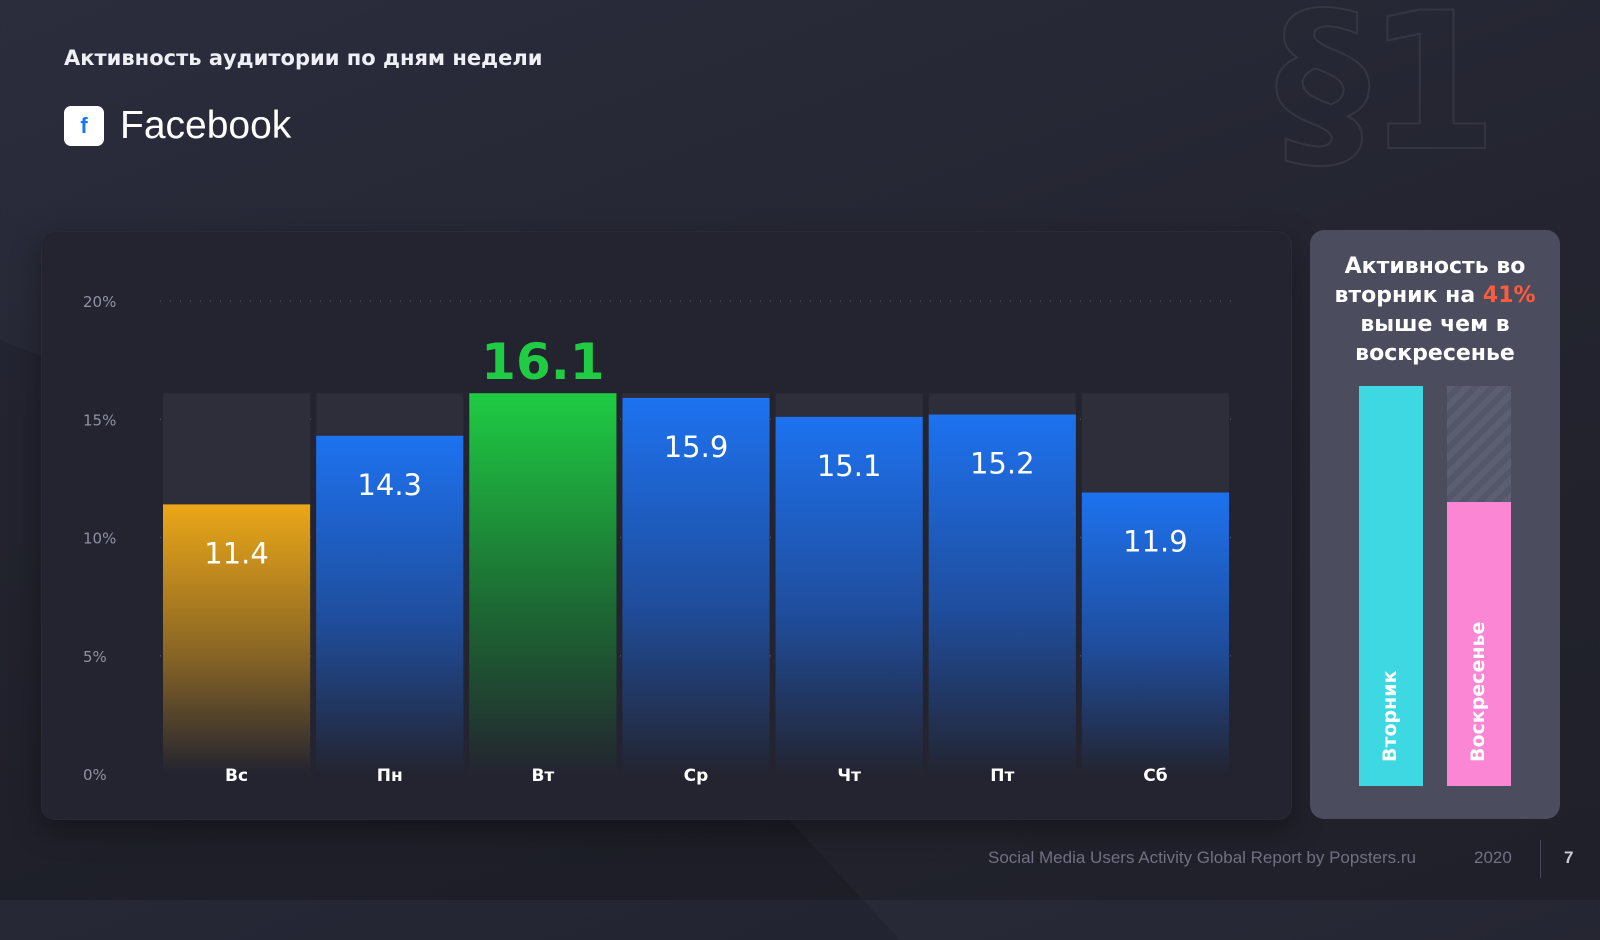  I want to click on x-tick-label: Ср, so click(696, 776).